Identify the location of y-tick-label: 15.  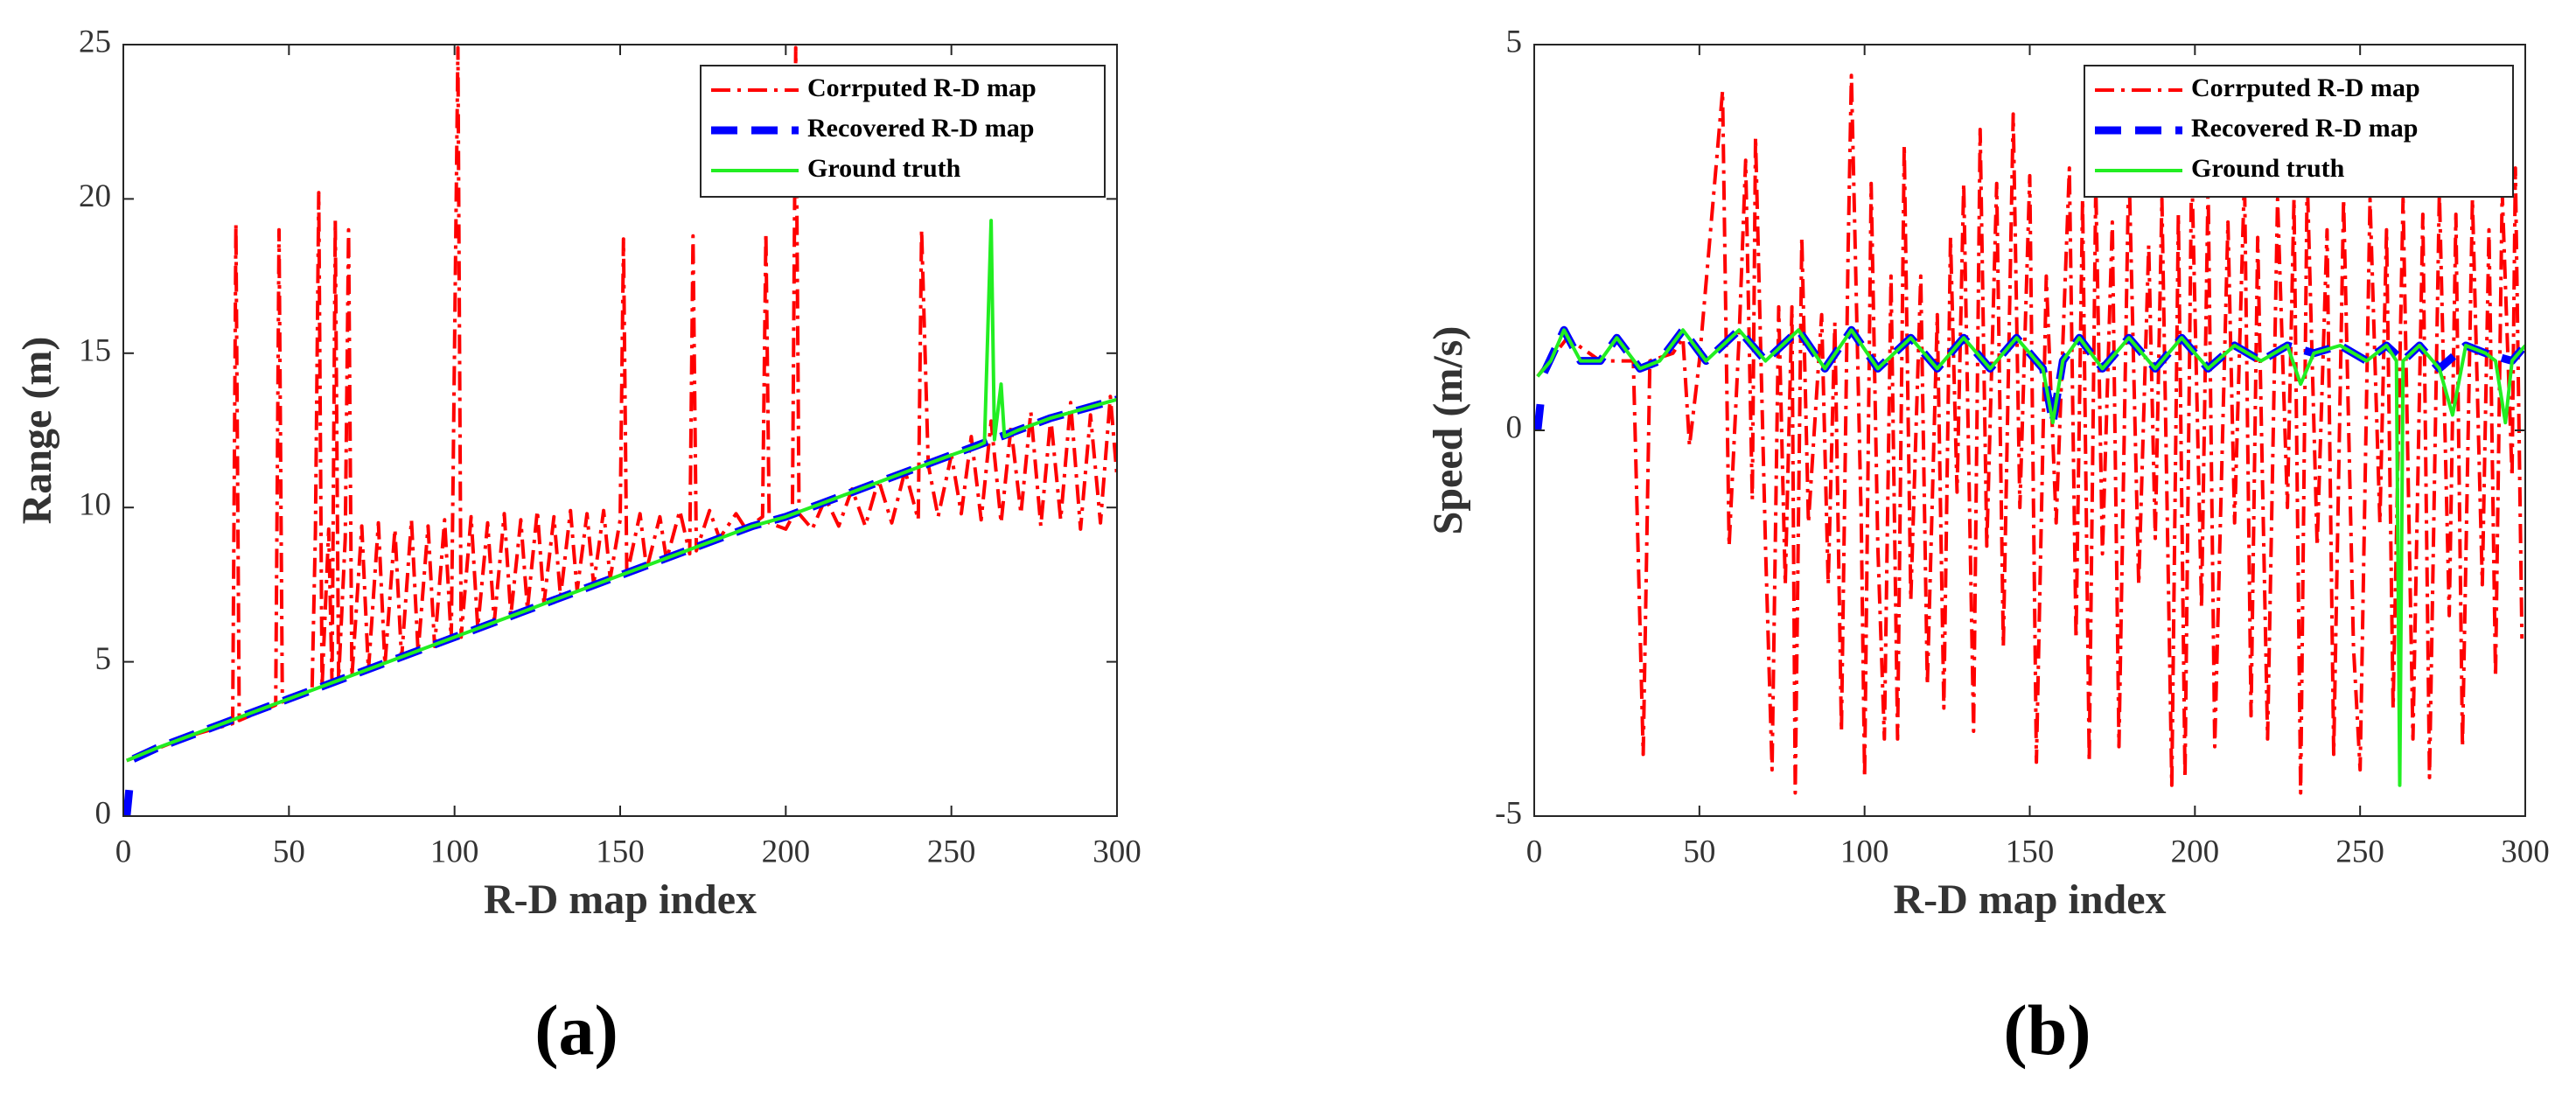
(95, 350).